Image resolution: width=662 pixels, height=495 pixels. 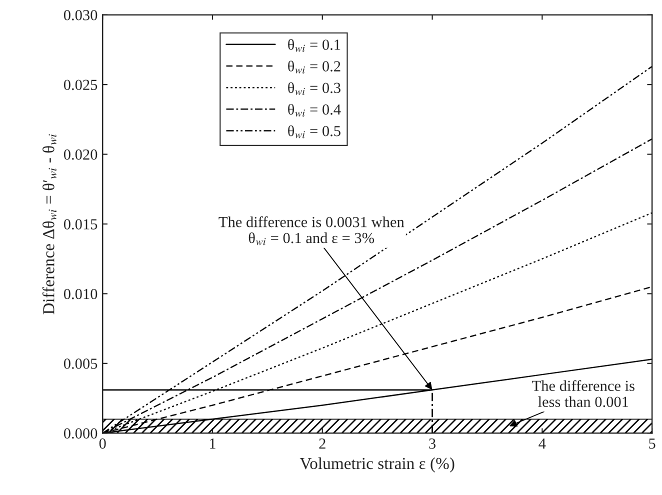 I want to click on x-tick-label: 5, so click(x=652, y=443).